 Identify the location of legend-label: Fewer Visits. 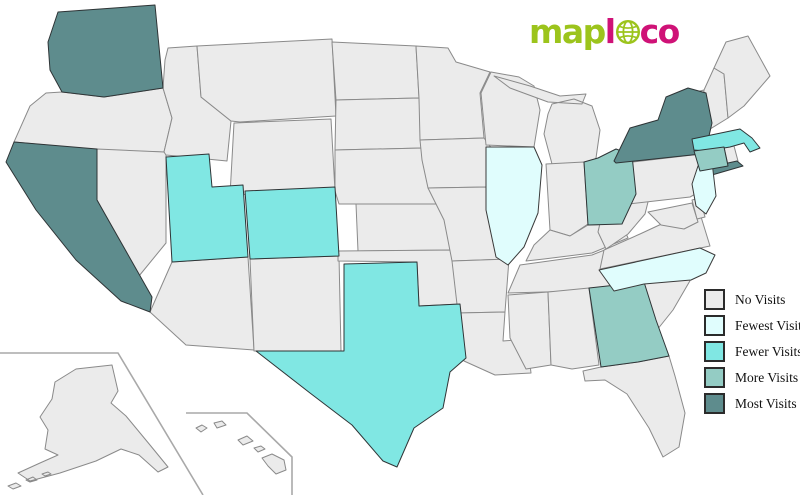
(767, 351).